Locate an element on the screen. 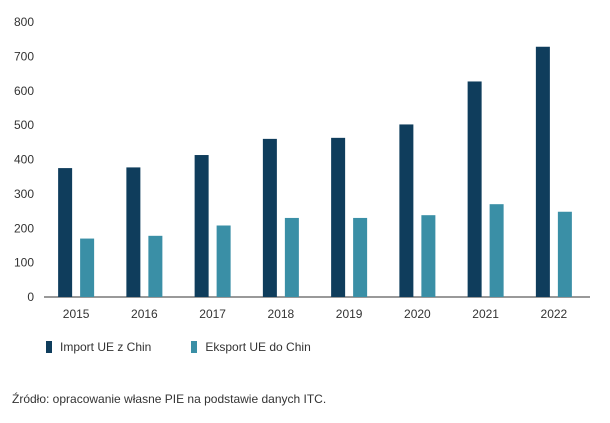 The width and height of the screenshot is (610, 423). x-tick-label: 2015 is located at coordinates (76, 314).